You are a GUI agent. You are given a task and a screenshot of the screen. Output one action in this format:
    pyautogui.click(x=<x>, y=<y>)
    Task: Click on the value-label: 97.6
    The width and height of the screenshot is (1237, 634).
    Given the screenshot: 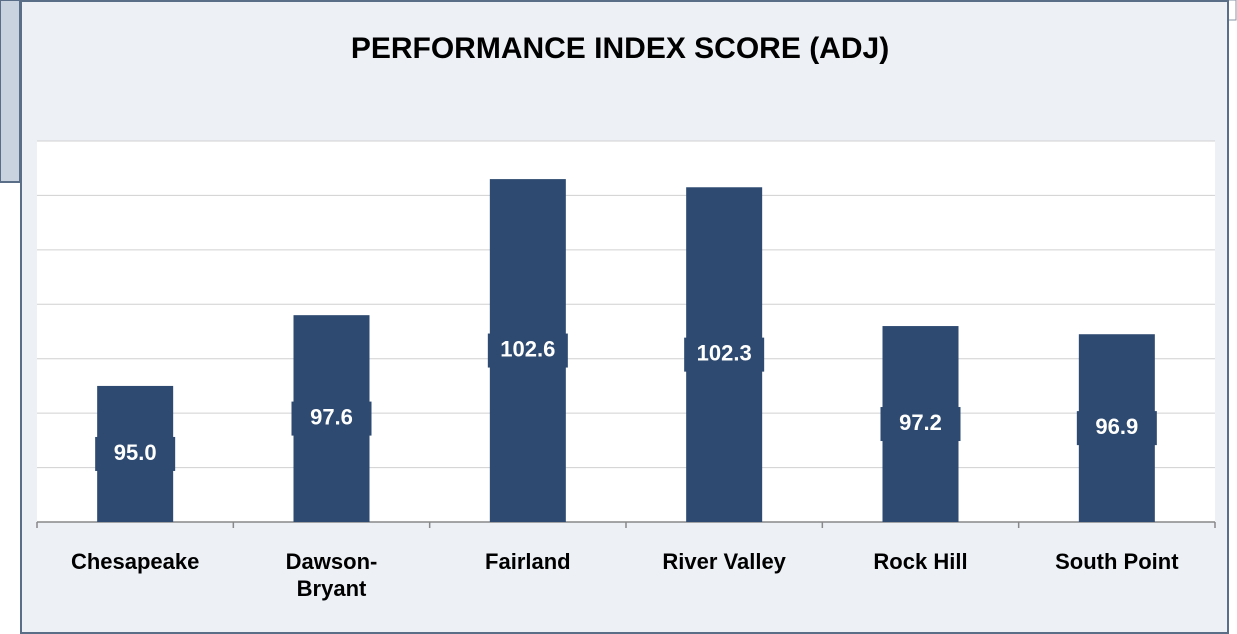 What is the action you would take?
    pyautogui.click(x=331, y=416)
    